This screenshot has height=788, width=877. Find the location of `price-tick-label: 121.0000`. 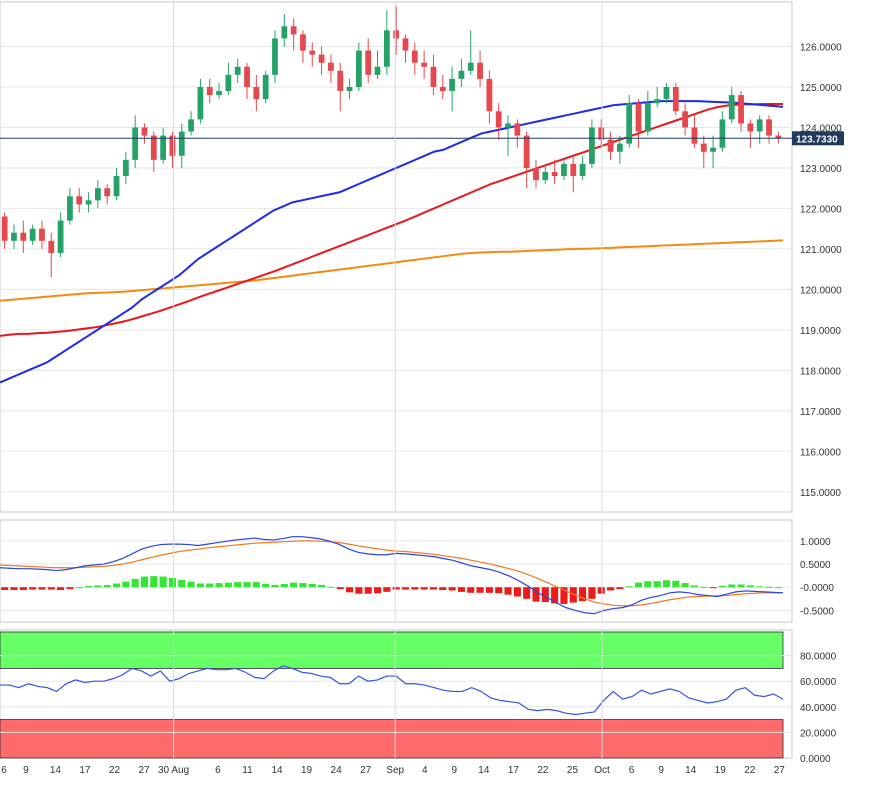

price-tick-label: 121.0000 is located at coordinates (821, 250).